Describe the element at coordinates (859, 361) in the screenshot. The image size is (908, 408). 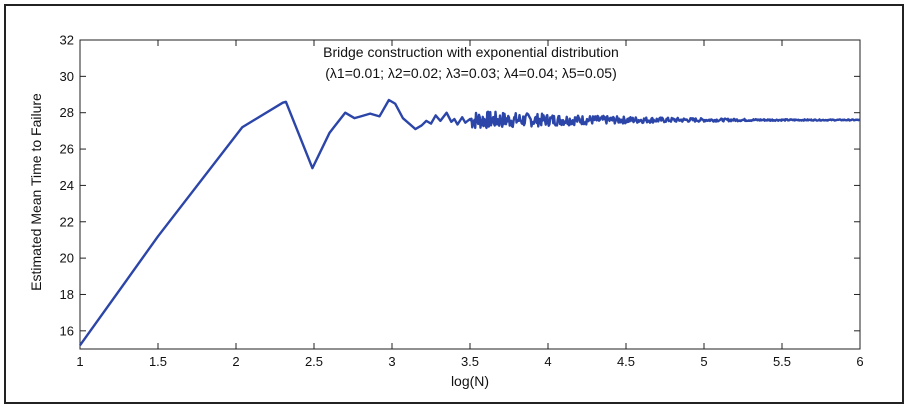
I see `x-tick-label: 6` at that location.